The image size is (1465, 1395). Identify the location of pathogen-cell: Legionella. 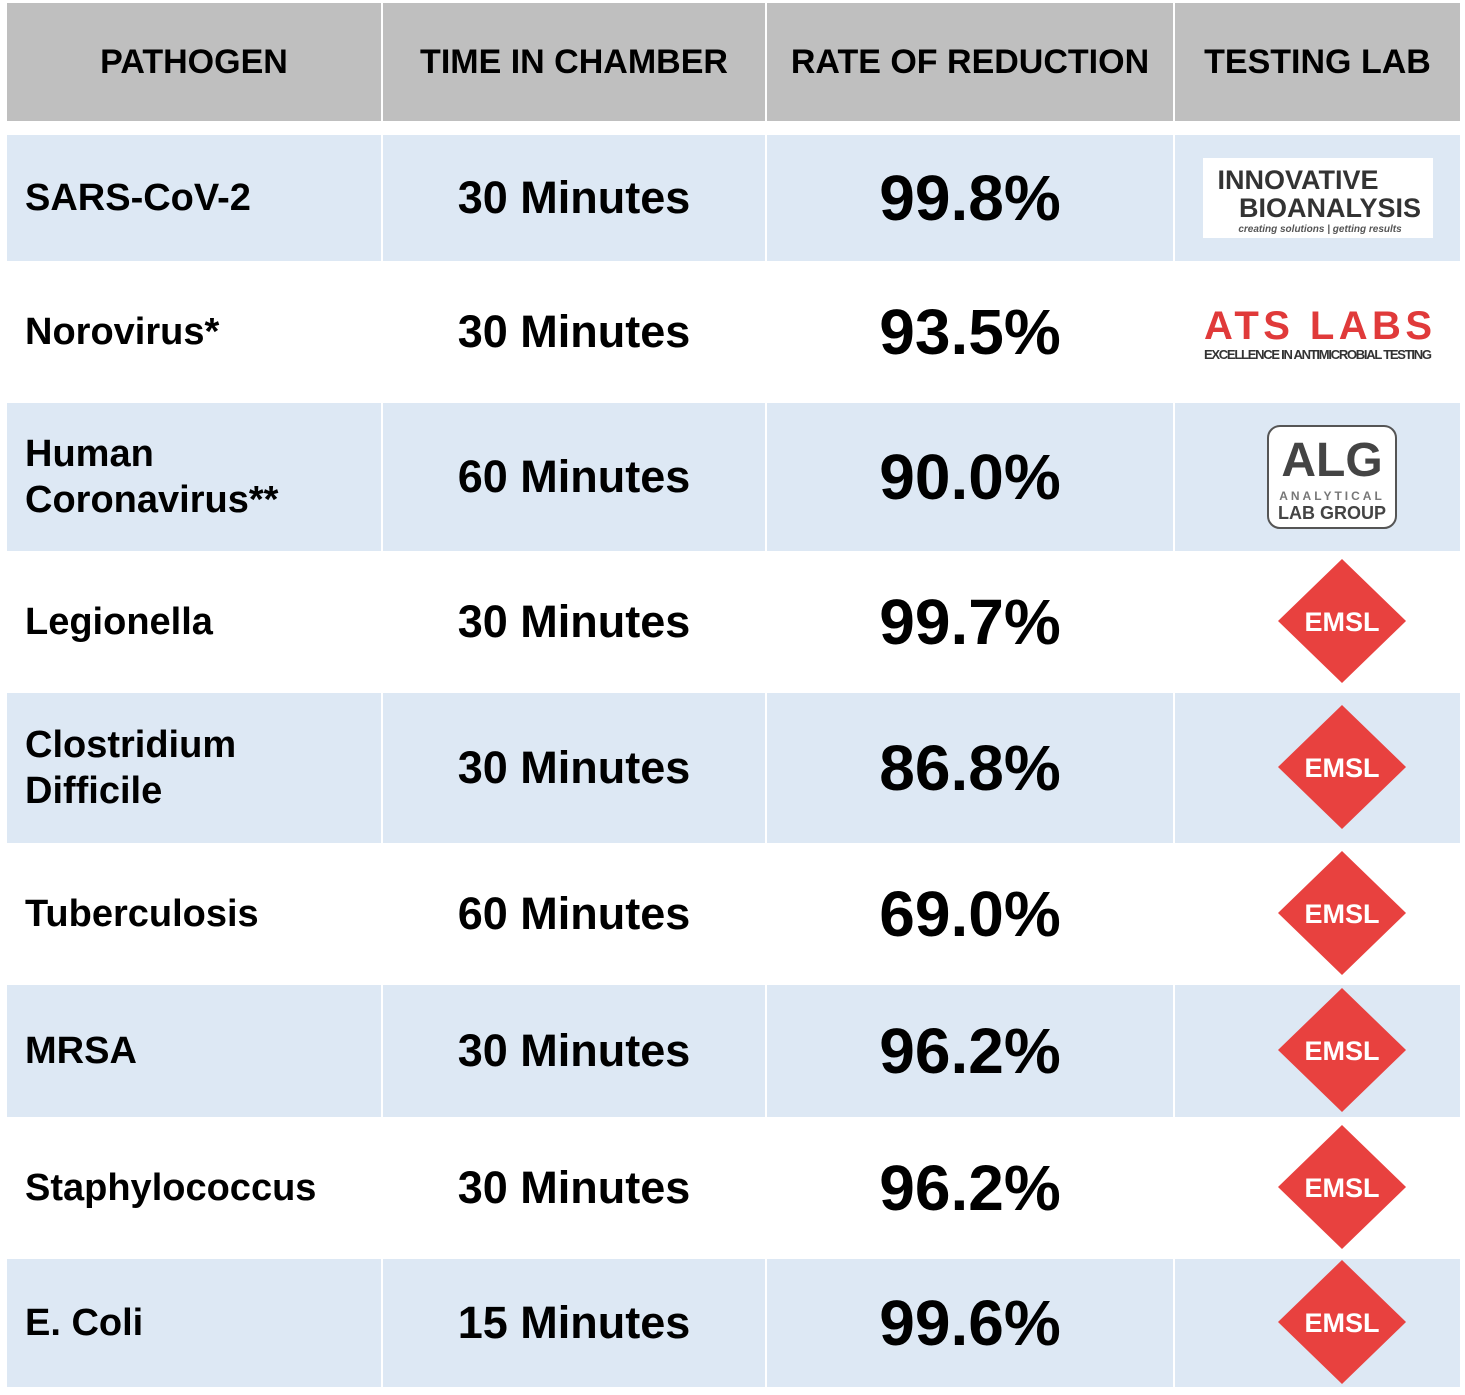
(119, 621).